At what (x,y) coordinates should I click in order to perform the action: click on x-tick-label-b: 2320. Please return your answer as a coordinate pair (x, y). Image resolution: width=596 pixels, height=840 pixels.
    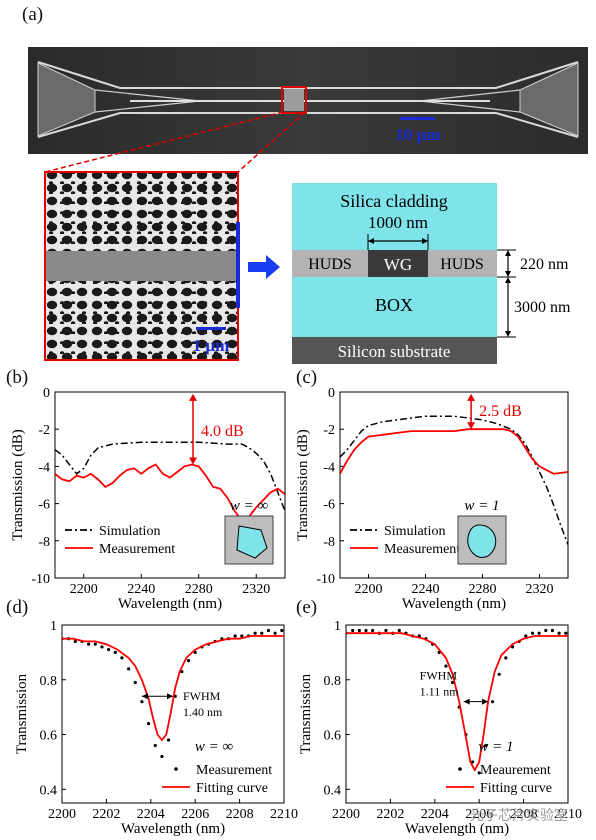
    Looking at the image, I should click on (256, 589).